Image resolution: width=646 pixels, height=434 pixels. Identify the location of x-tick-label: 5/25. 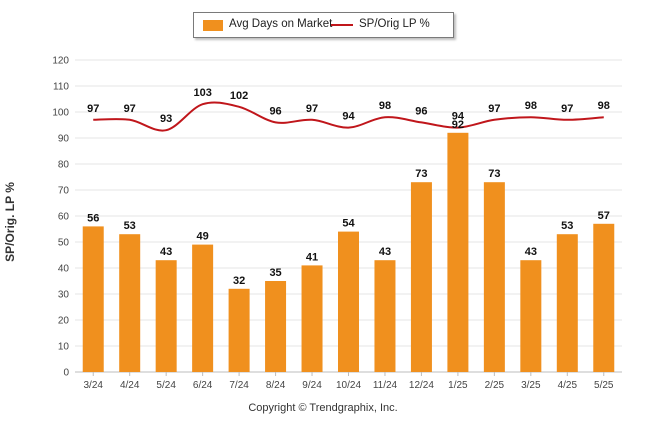
(604, 385).